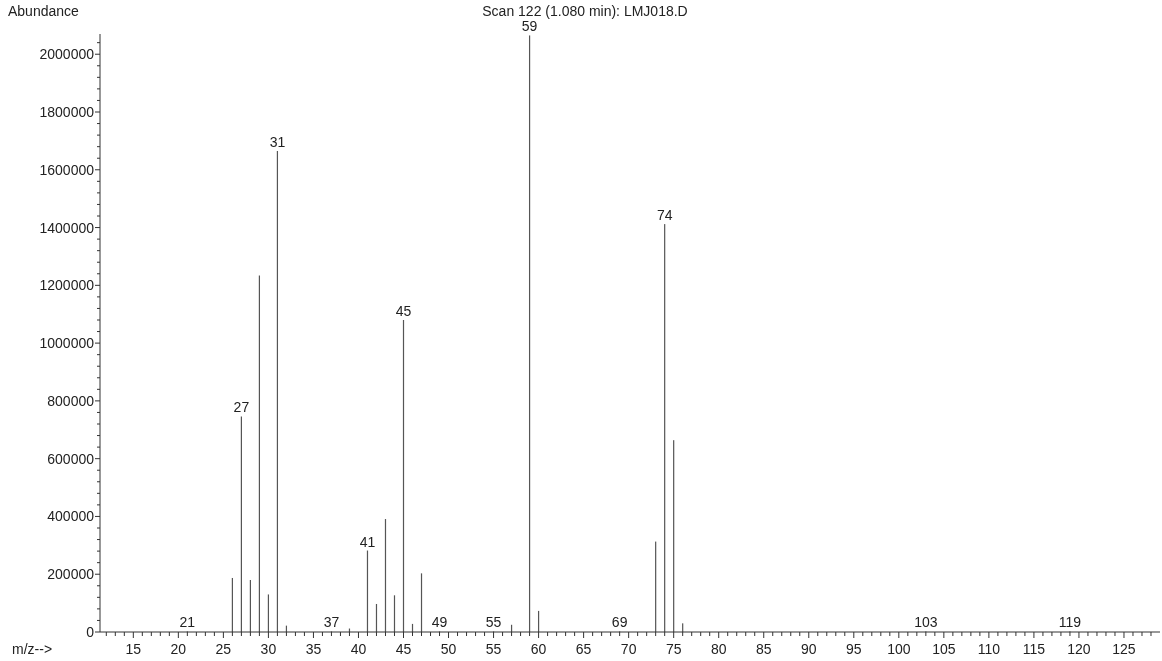  What do you see at coordinates (71, 458) in the screenshot?
I see `y-tick-label: 600000` at bounding box center [71, 458].